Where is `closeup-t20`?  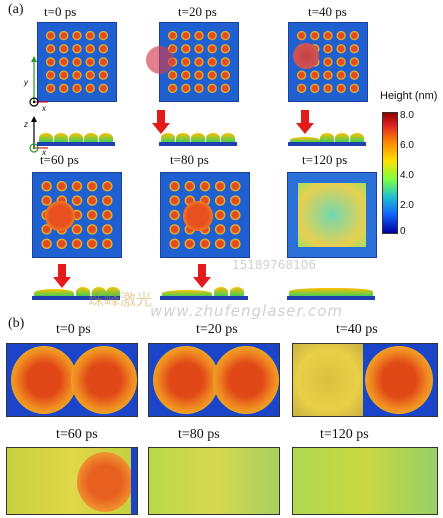
closeup-t20 is located at coordinates (214, 380).